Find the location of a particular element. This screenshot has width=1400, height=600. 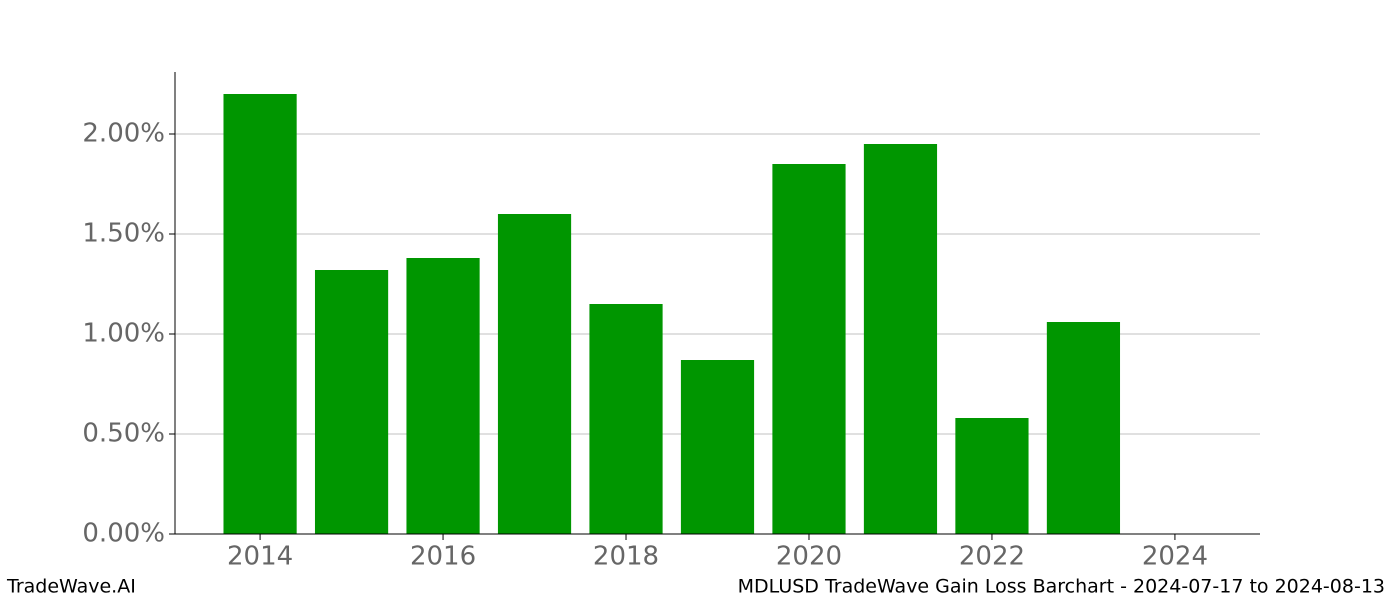

x-tick-label: 2024 is located at coordinates (1175, 557).